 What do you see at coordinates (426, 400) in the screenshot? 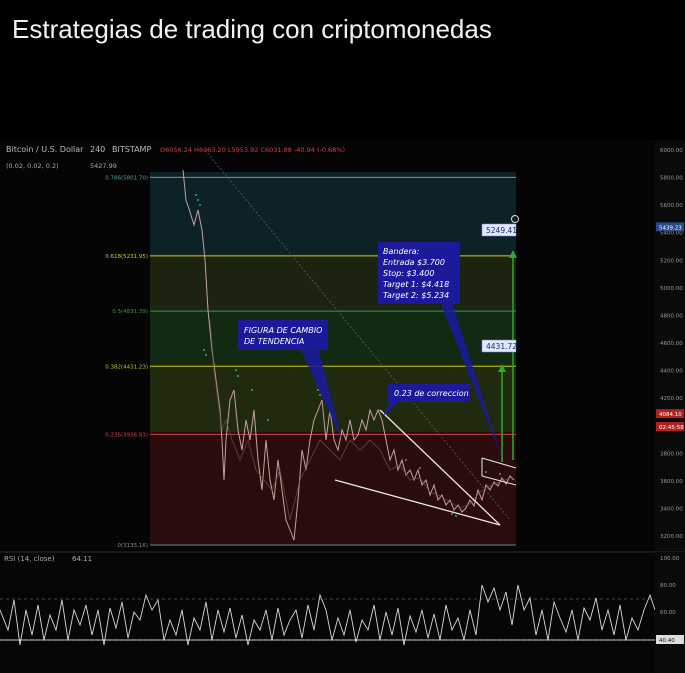
I see `annotation-correccion: 0.23 de correccion` at bounding box center [426, 400].